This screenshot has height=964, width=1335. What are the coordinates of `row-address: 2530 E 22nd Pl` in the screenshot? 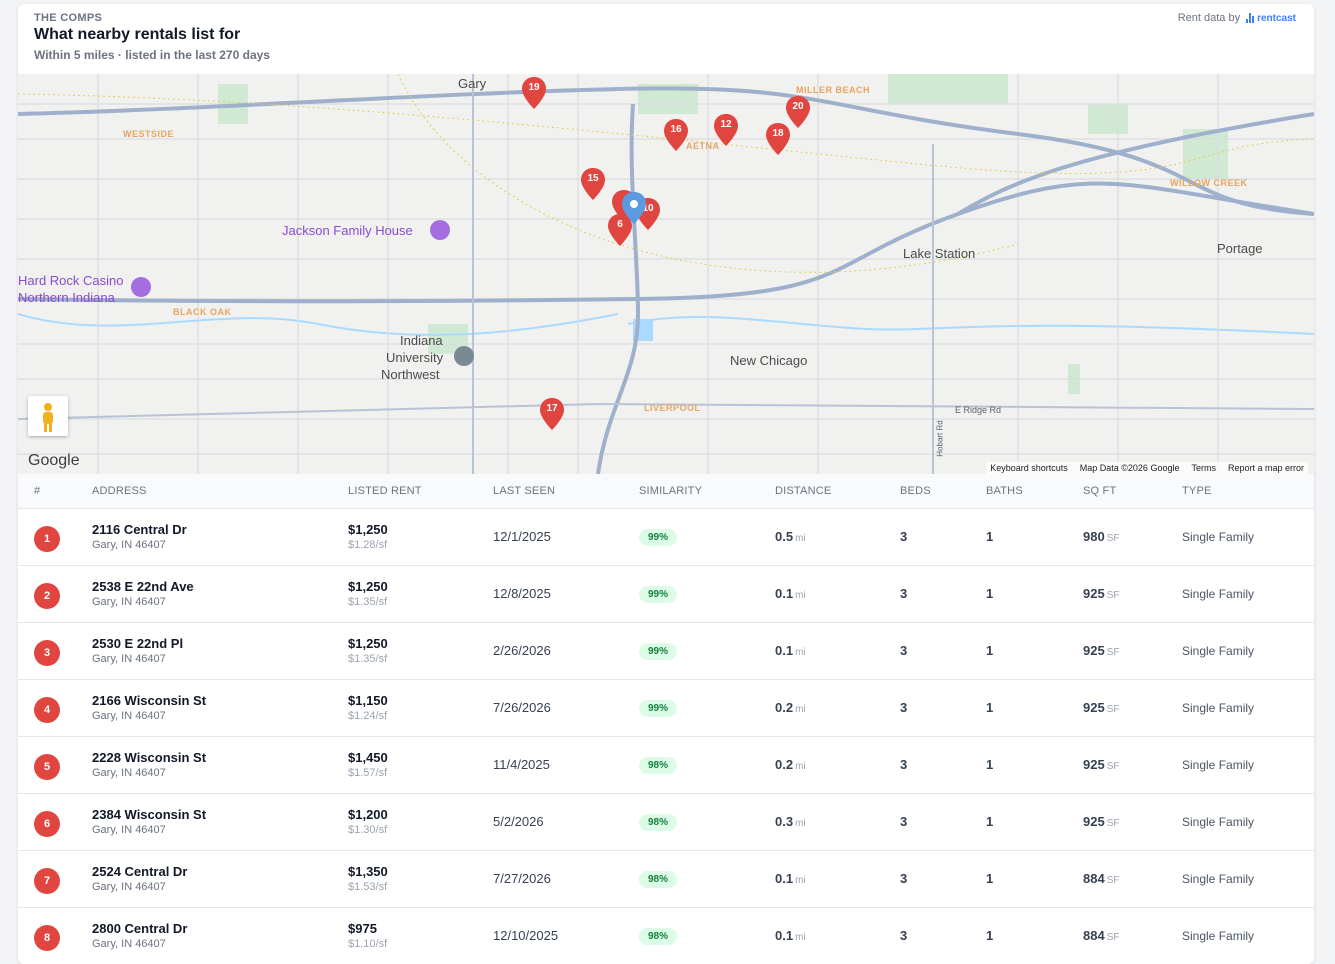 It's located at (138, 643).